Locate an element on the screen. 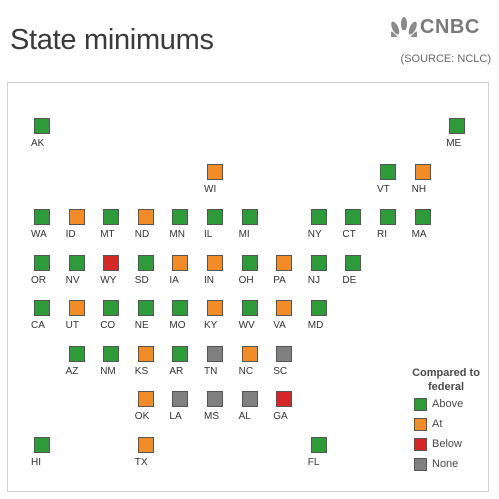  state-tile-mi: MI is located at coordinates (257, 229).